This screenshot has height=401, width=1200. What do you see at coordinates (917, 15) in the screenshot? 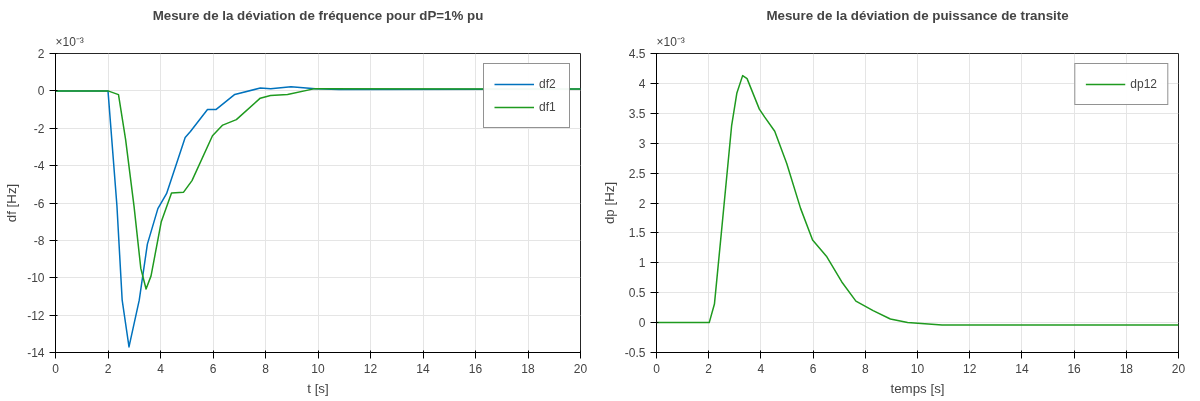
I see `chart-title: Mesure de la déviation de puissance de transite` at bounding box center [917, 15].